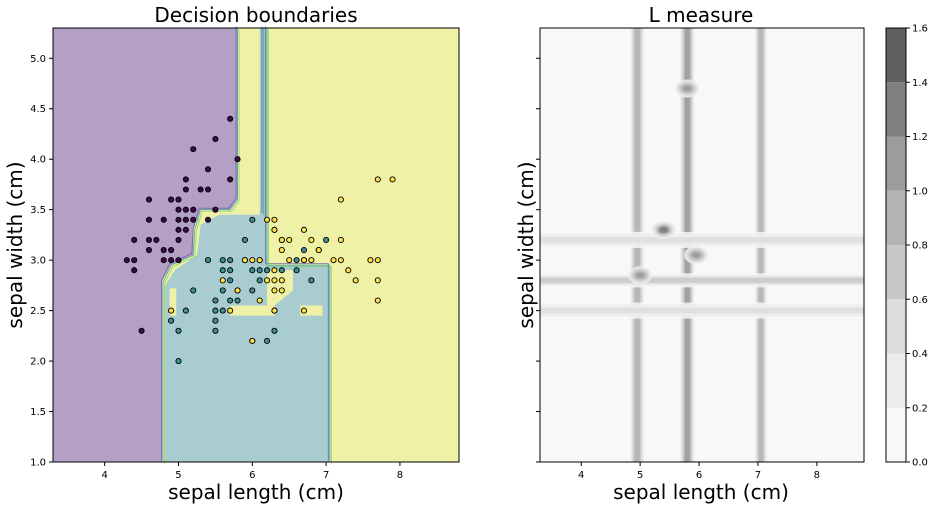 The height and width of the screenshot is (510, 937). What do you see at coordinates (526, 244) in the screenshot?
I see `right-y-axis-label: sepal width (cm)` at bounding box center [526, 244].